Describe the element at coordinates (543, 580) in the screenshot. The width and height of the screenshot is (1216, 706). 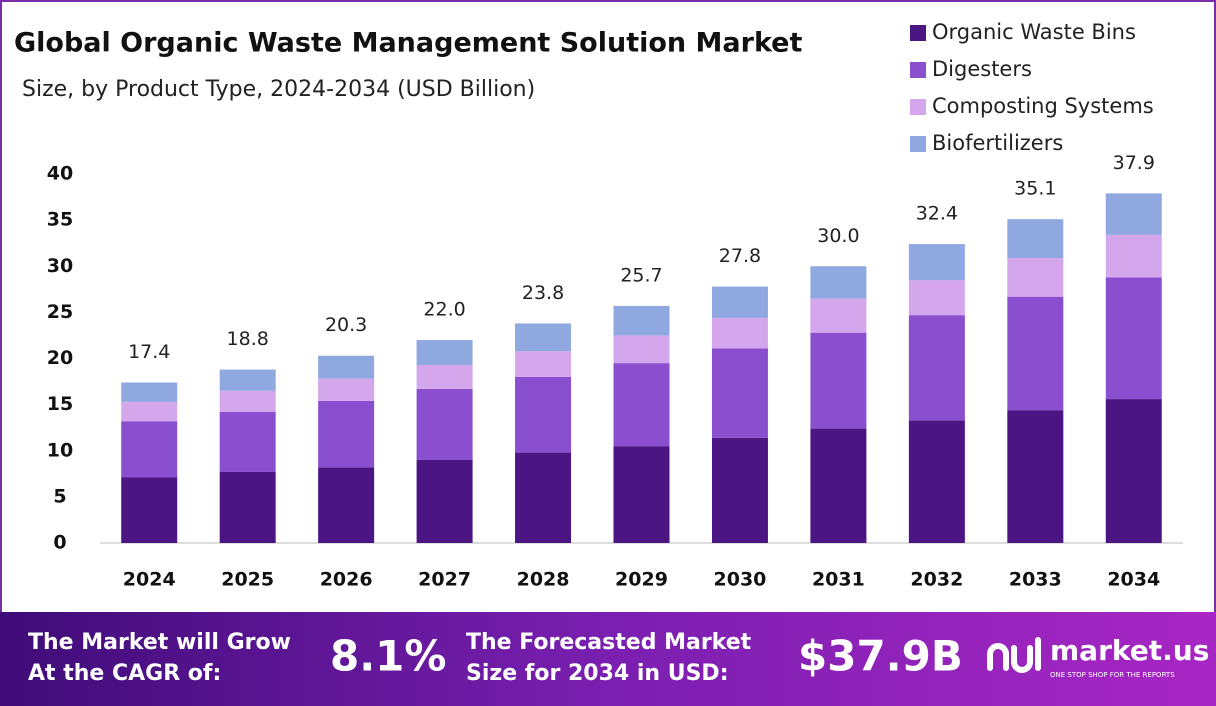
I see `x-tick-label: 2028` at that location.